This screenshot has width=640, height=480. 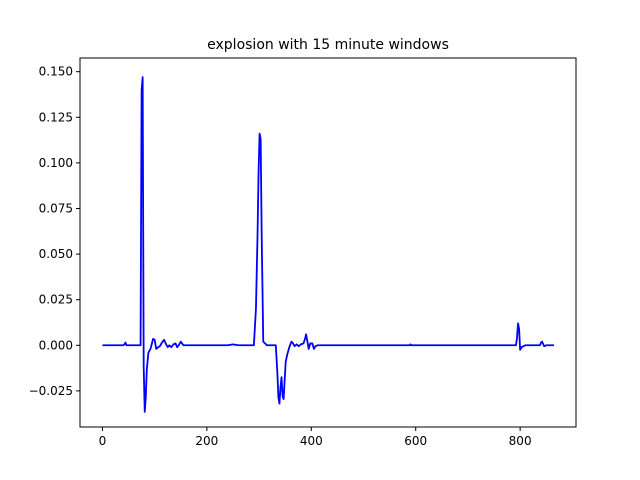 What do you see at coordinates (56, 300) in the screenshot?
I see `y-tick-label: 0.025` at bounding box center [56, 300].